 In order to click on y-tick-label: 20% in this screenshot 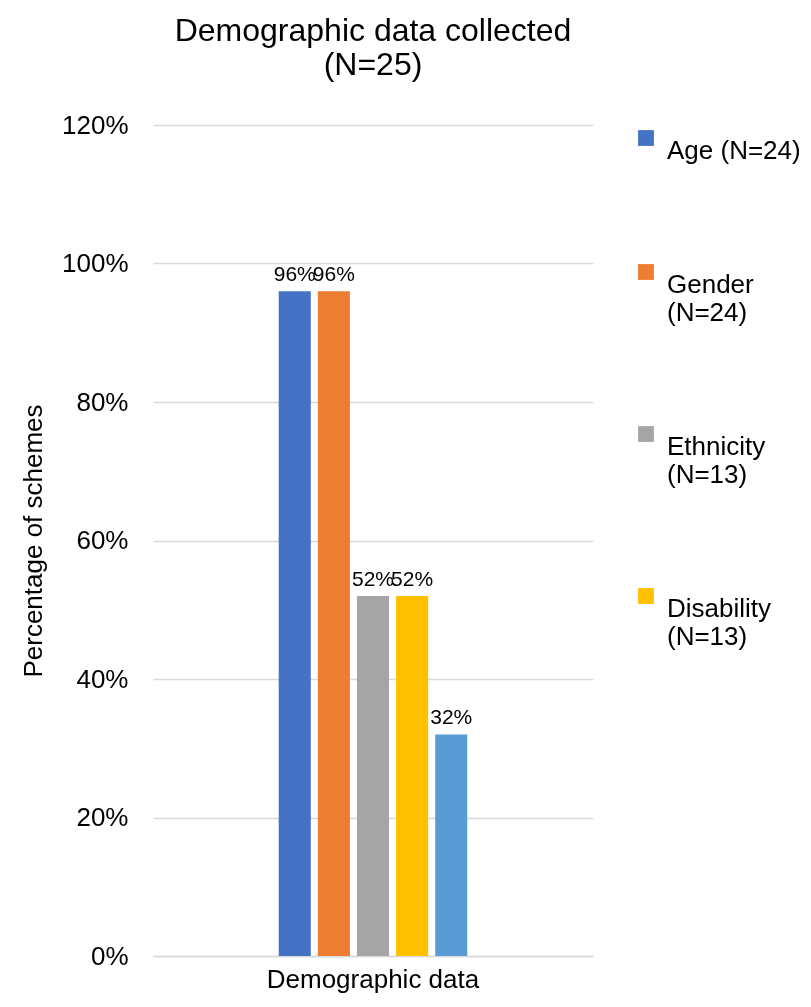, I will do `click(102, 817)`.